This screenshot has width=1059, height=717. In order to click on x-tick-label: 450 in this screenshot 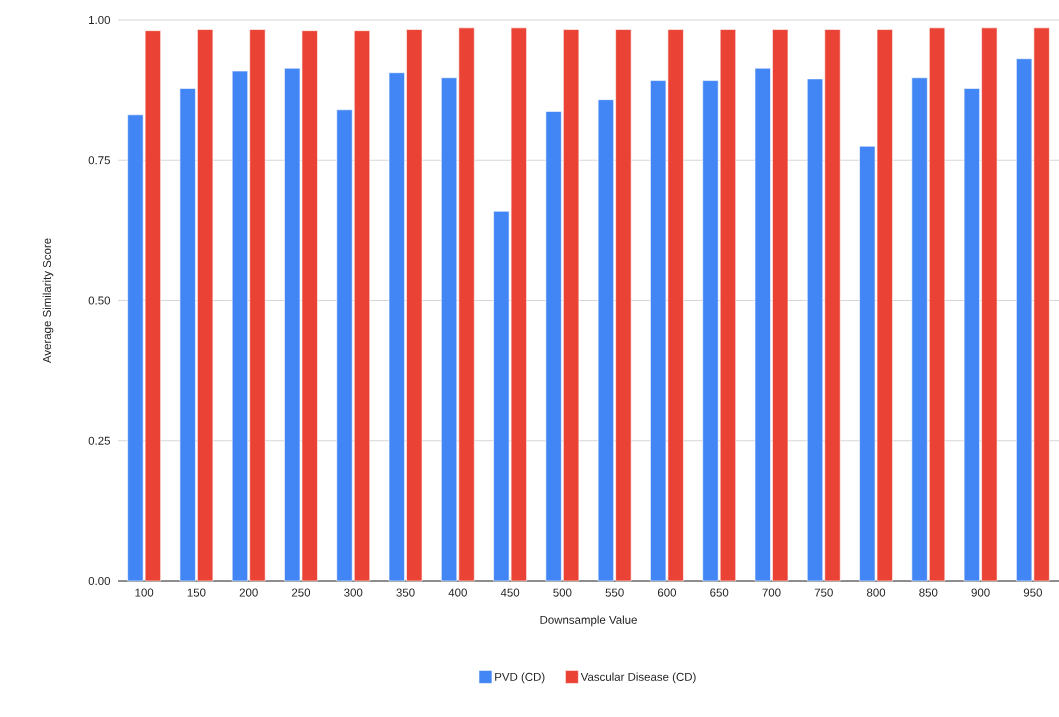, I will do `click(510, 592)`.